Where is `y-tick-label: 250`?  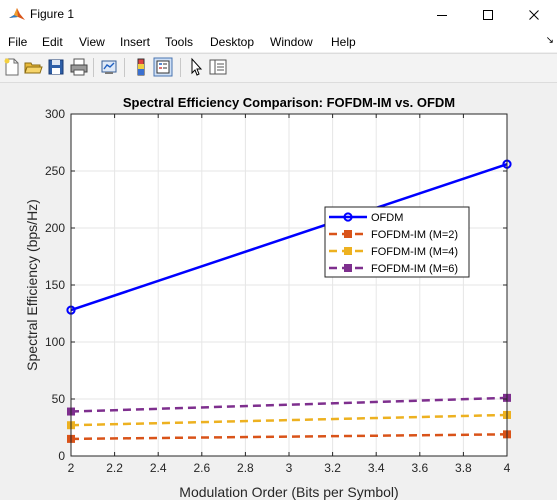
y-tick-label: 250 is located at coordinates (55, 171).